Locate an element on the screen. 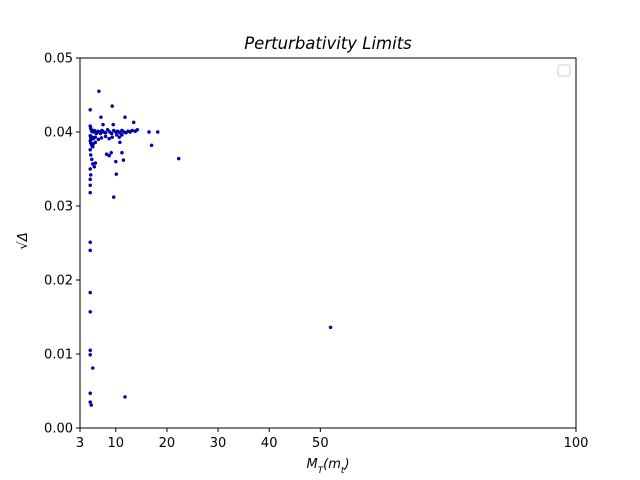  x-tick-label: 100 is located at coordinates (576, 443).